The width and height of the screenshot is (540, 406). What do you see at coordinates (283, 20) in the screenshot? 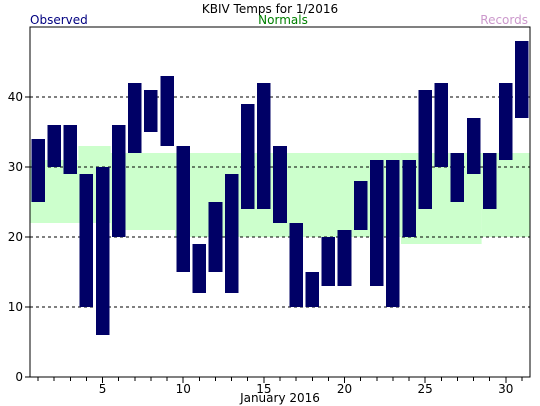
I see `legend-normals: Normals` at bounding box center [283, 20].